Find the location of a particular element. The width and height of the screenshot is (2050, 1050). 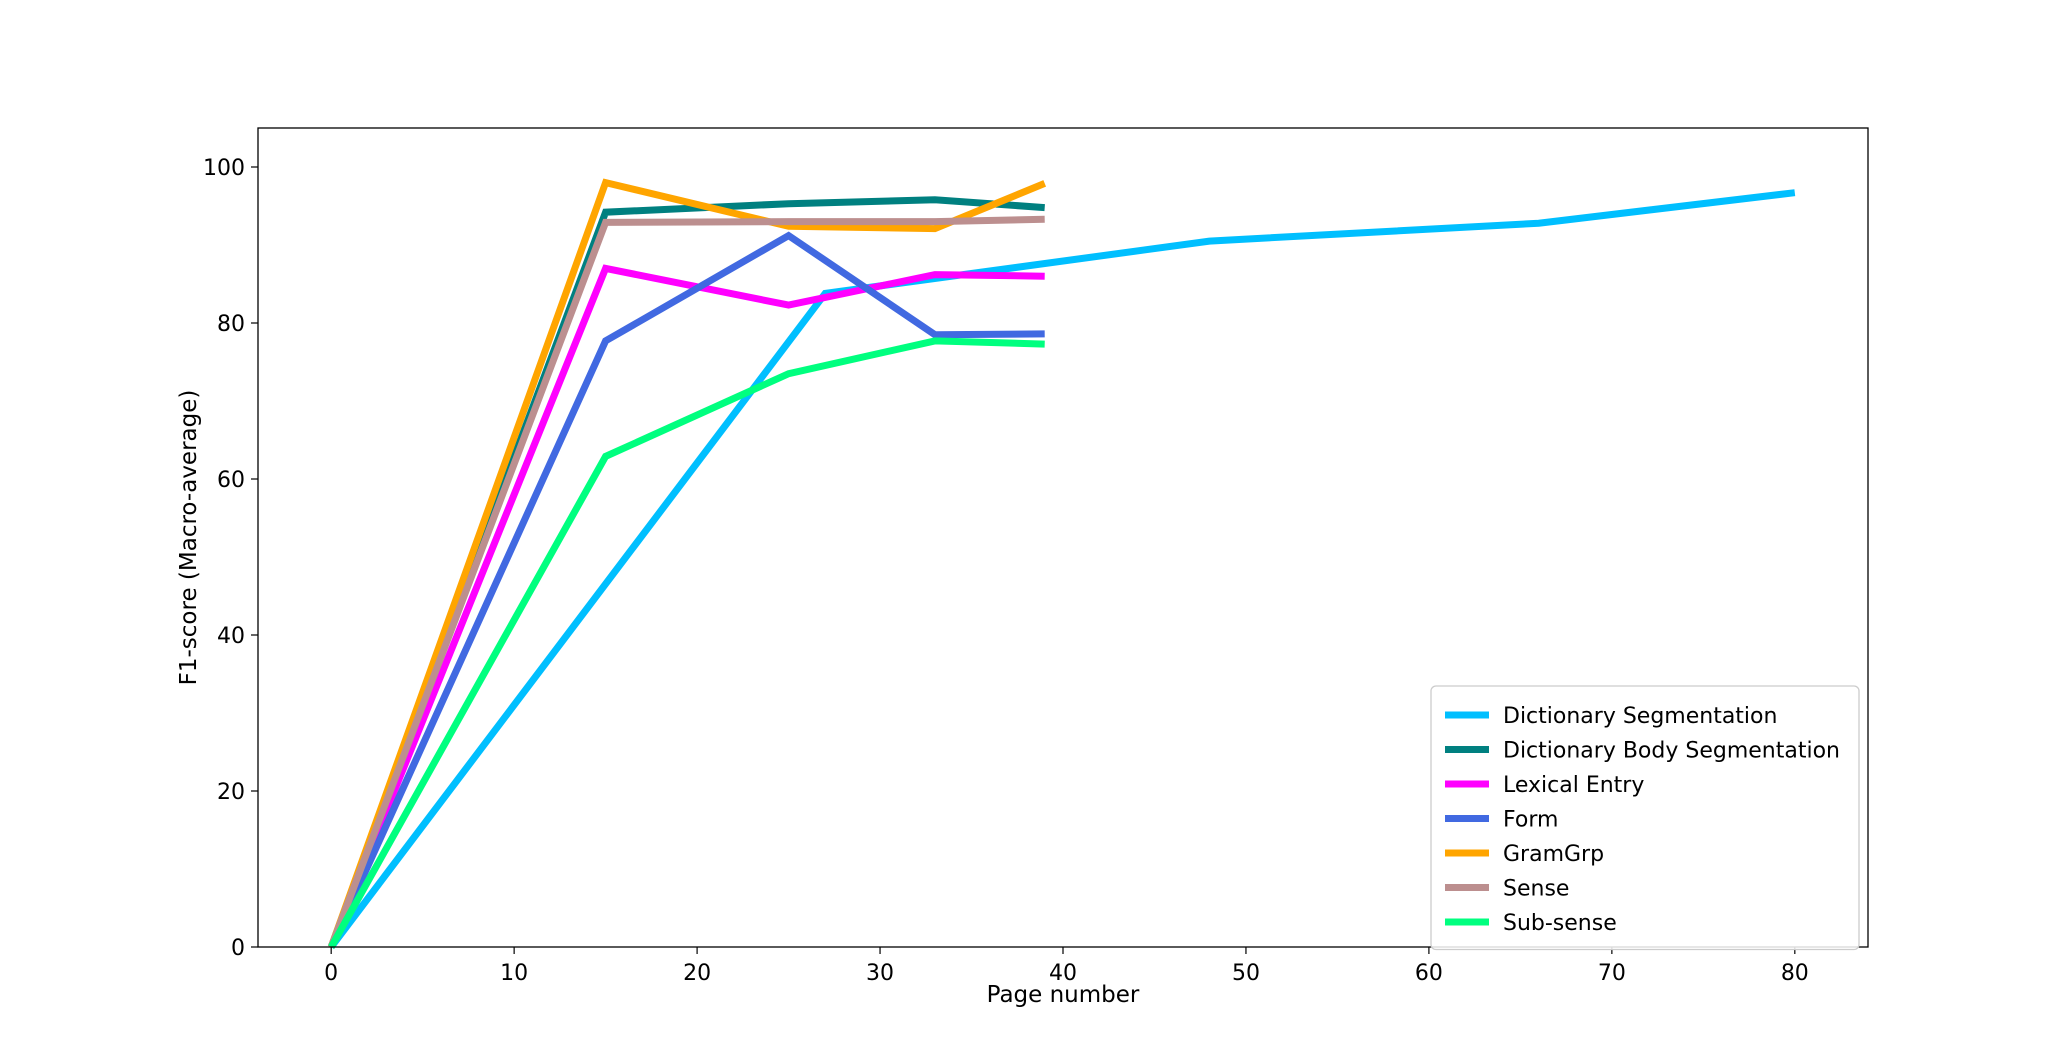

y-tick-label: 80 is located at coordinates (231, 324).